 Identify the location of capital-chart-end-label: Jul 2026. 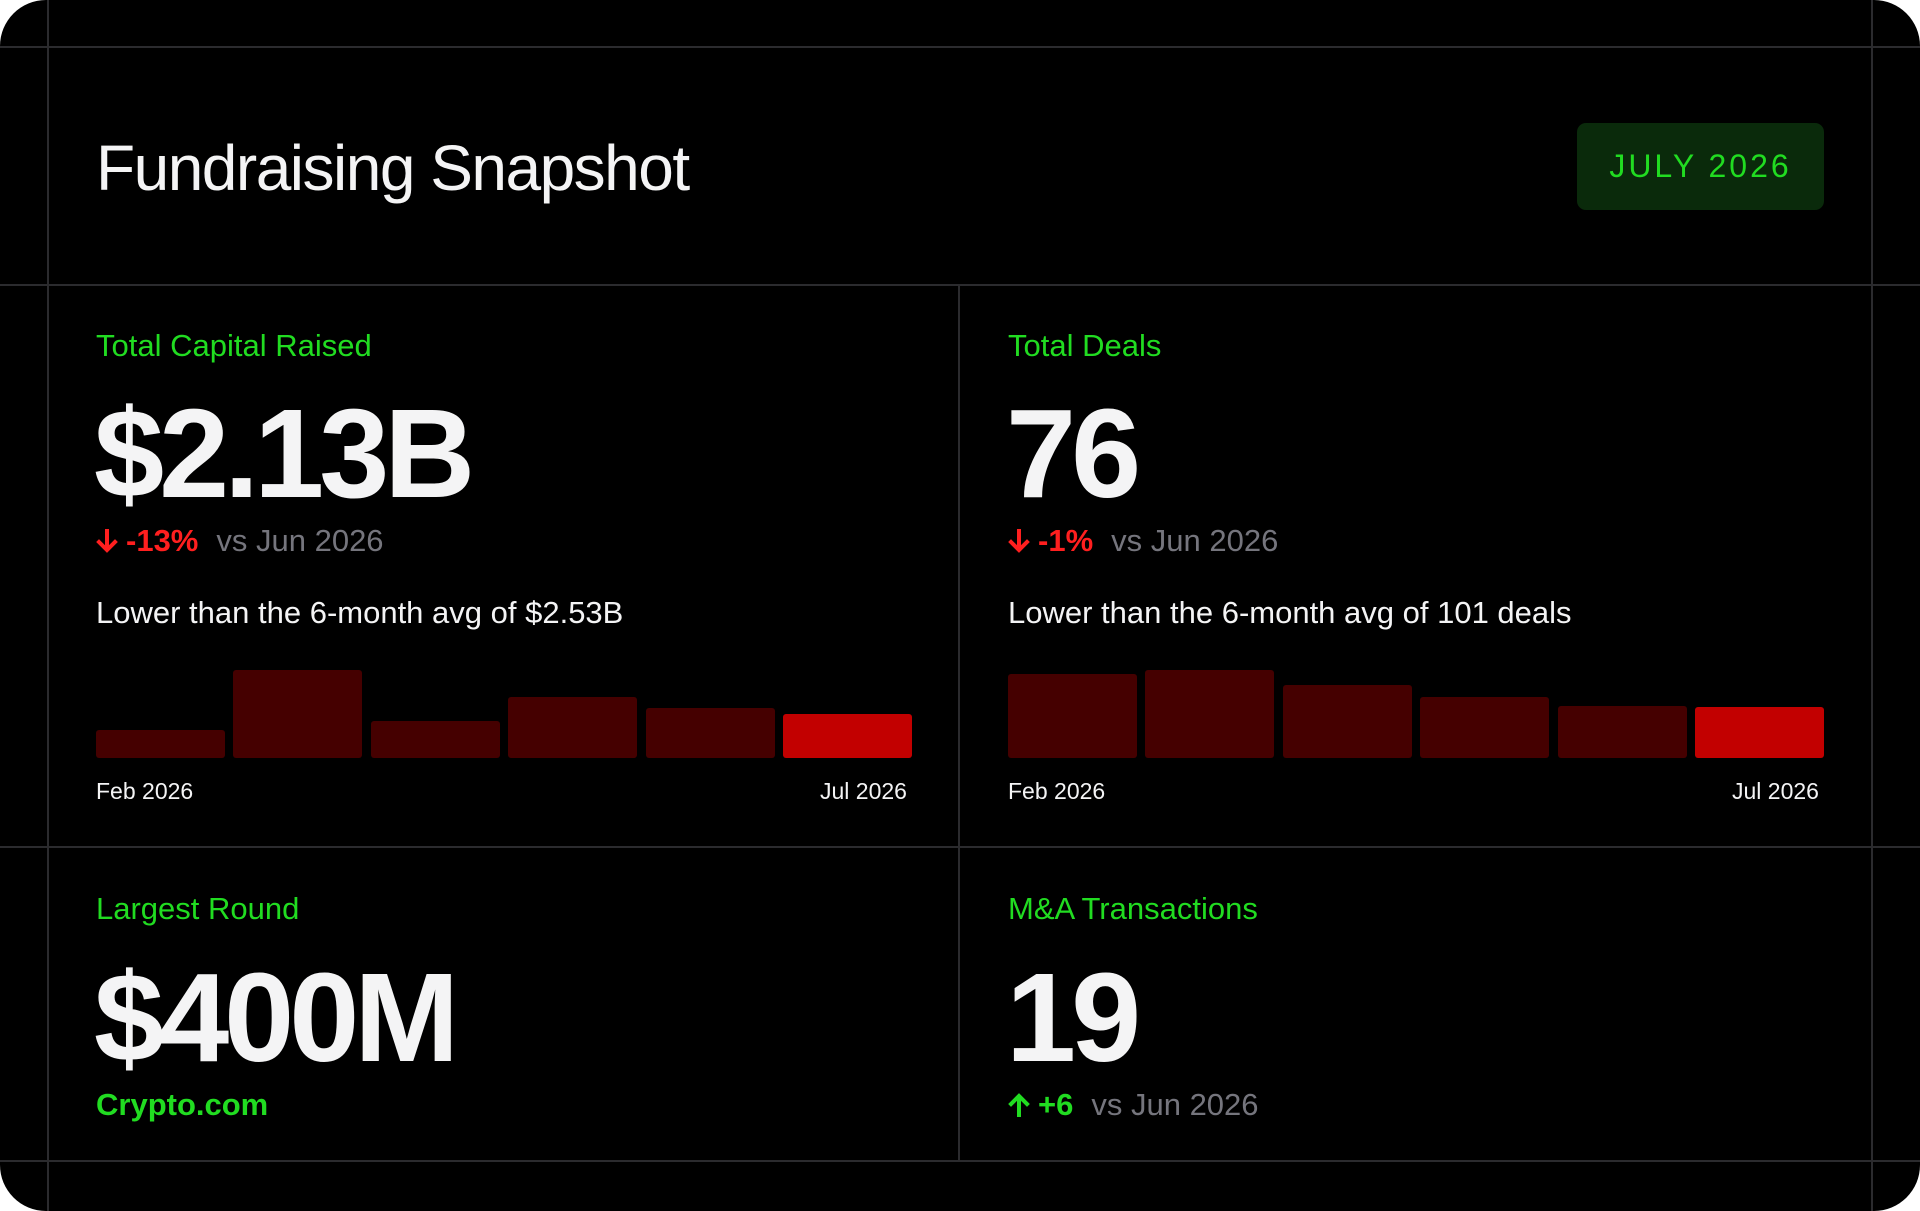
(863, 791).